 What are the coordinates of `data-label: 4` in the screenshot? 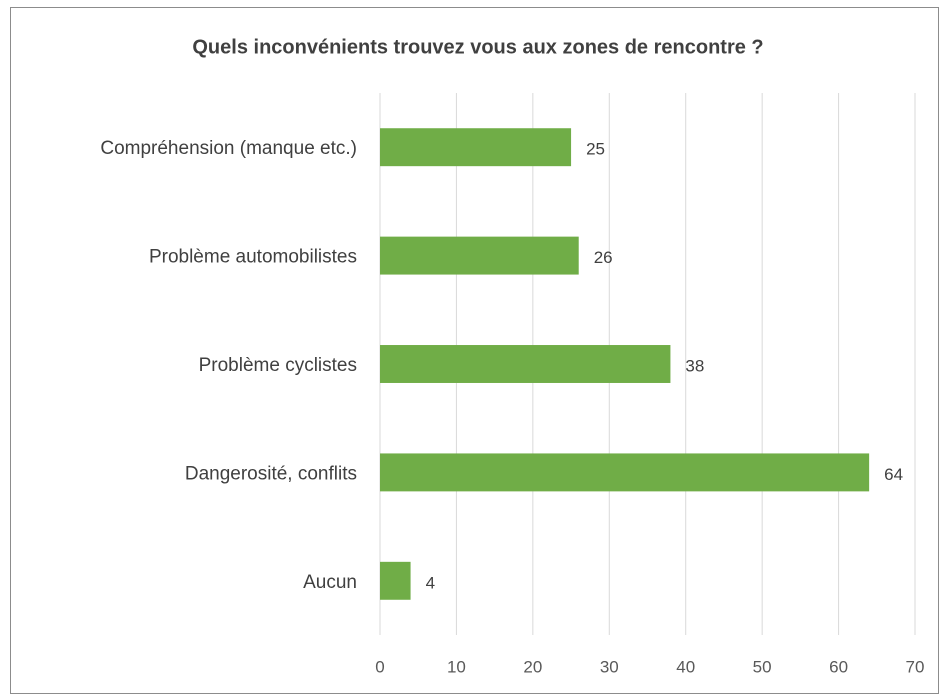 It's located at (430, 582).